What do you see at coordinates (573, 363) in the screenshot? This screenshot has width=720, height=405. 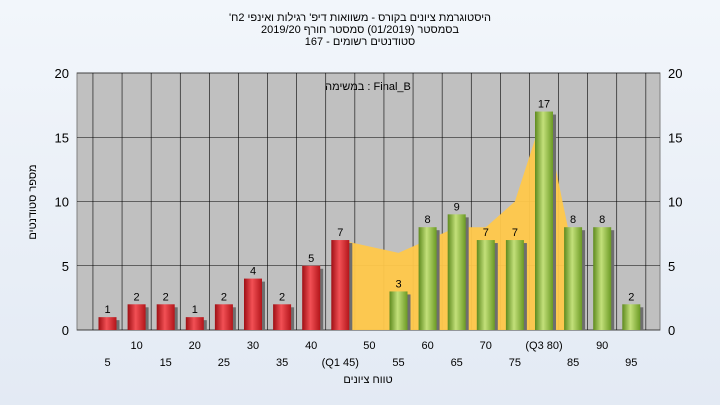 I see `x-tick-label: 85` at bounding box center [573, 363].